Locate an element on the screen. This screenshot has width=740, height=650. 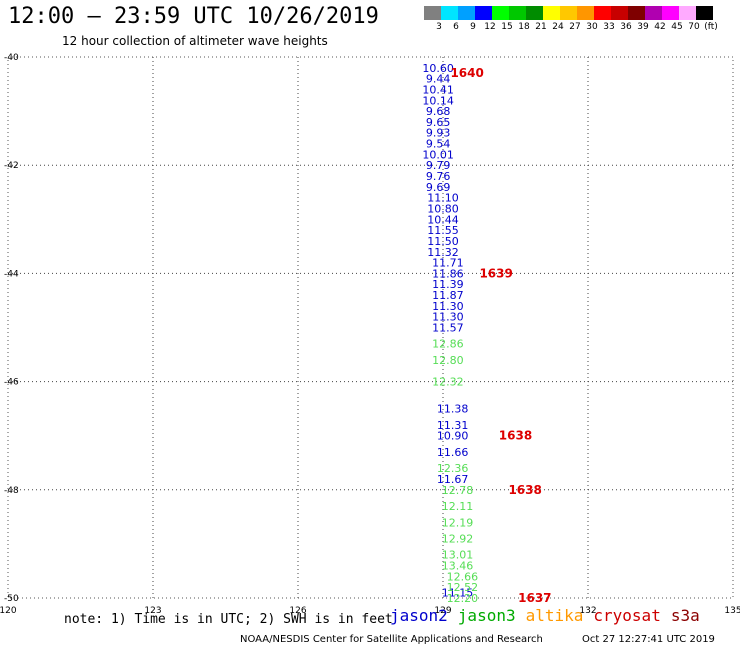
color-scale-bar is located at coordinates (568, 13).